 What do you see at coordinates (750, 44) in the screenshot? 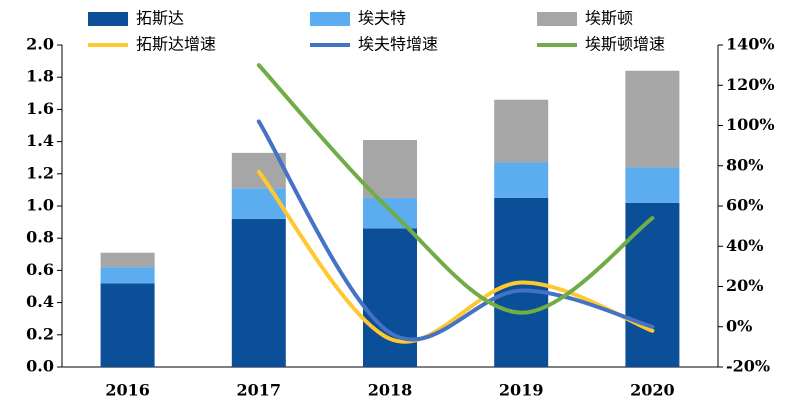
I see `y2-tick-label: 140%` at bounding box center [750, 44].